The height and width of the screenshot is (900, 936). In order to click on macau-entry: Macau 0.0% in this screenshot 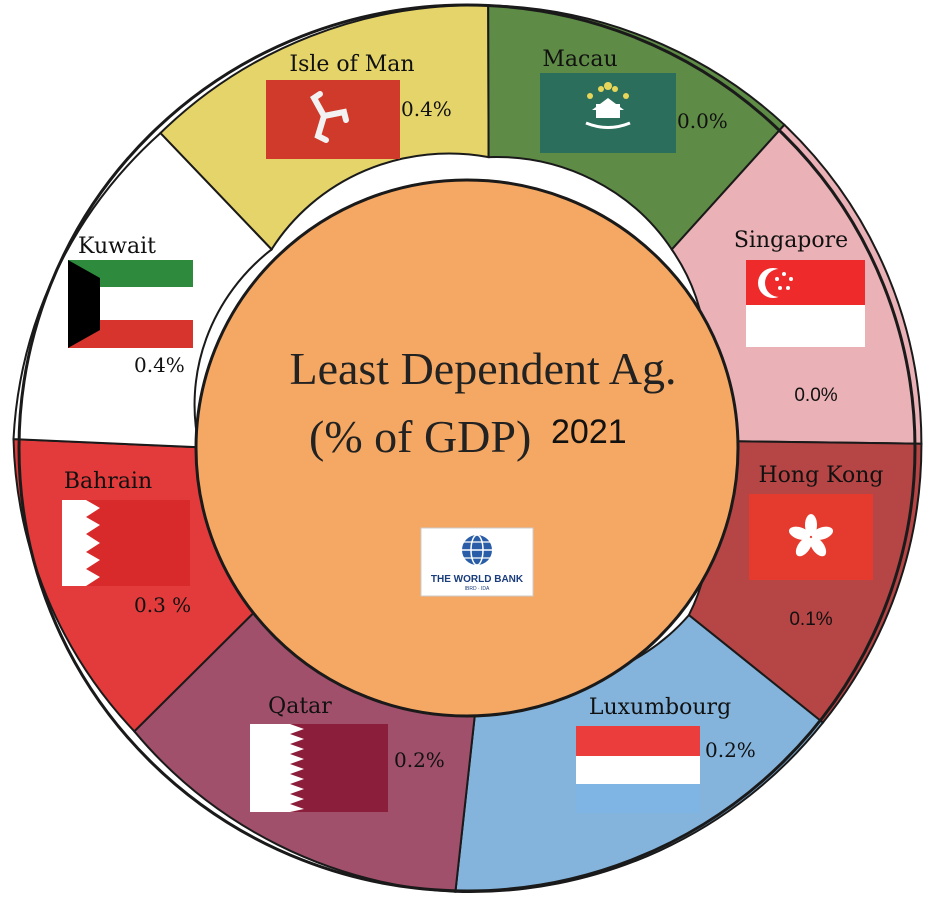, I will do `click(634, 100)`.